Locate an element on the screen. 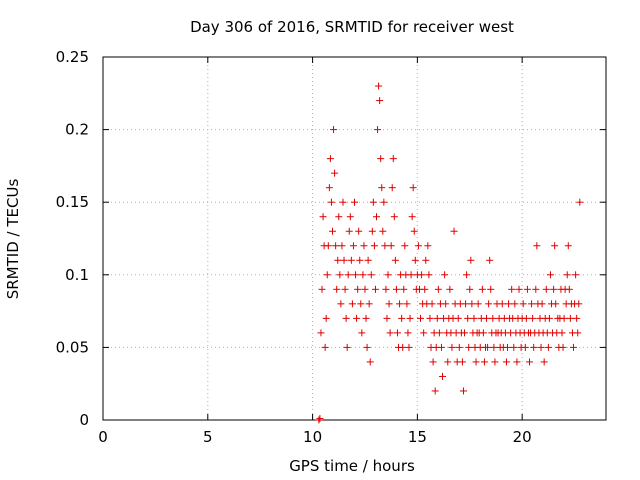 This screenshot has height=480, width=640. y-tick-label: 0.1 is located at coordinates (77, 275).